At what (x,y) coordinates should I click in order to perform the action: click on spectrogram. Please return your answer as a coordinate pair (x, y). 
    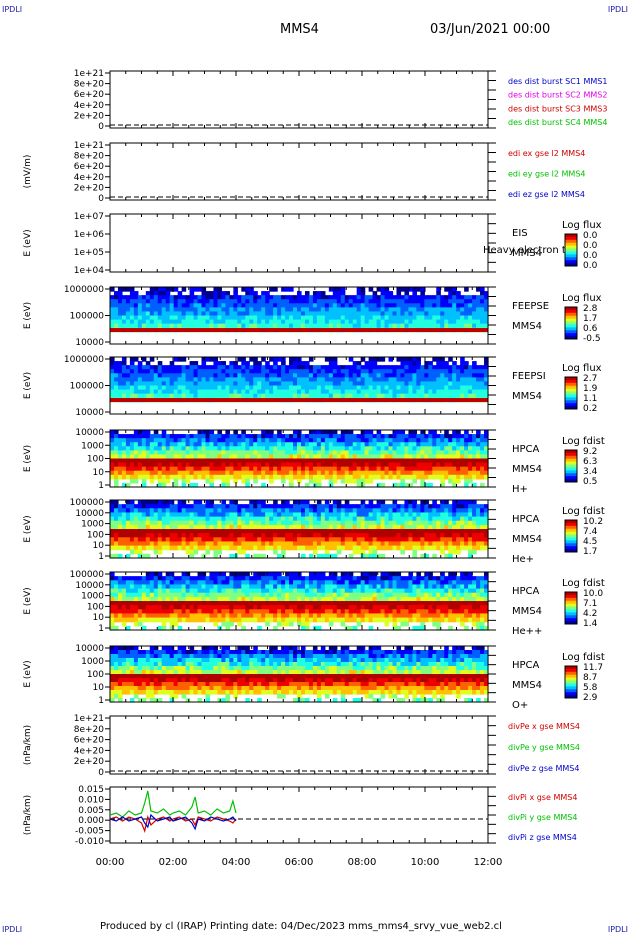
    Looking at the image, I should click on (299, 601).